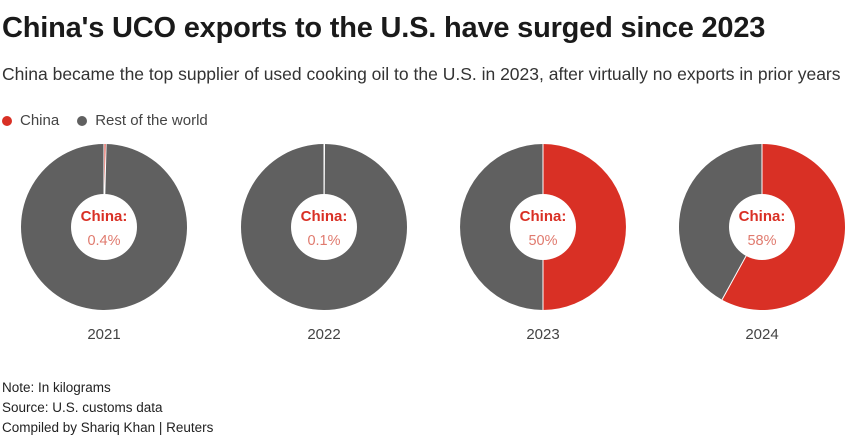 The height and width of the screenshot is (440, 866). What do you see at coordinates (103, 334) in the screenshot?
I see `year-label: 2021` at bounding box center [103, 334].